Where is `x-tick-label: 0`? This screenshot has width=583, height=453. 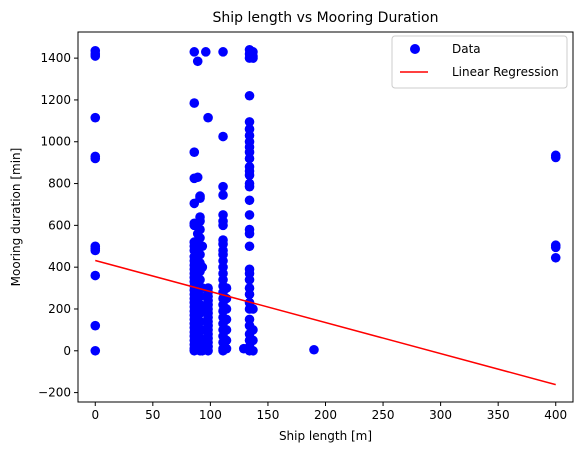 x-tick-label: 0 is located at coordinates (95, 415).